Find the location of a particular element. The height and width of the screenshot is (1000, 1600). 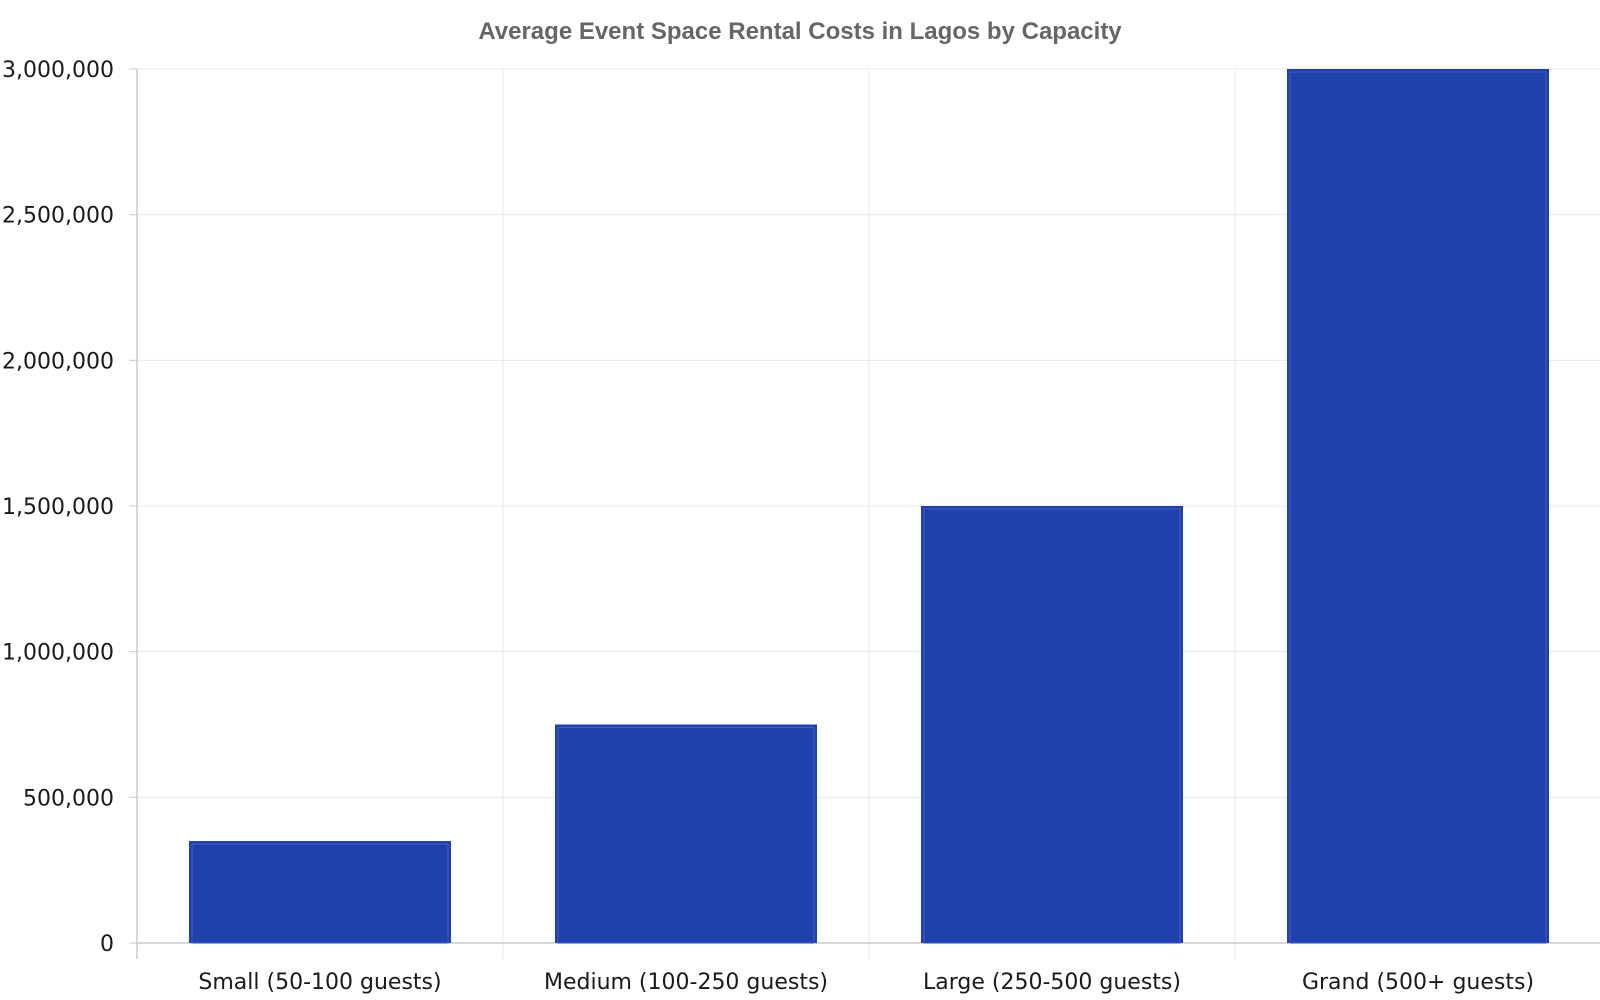

y-tick-label: 3,000,000 is located at coordinates (58, 70).